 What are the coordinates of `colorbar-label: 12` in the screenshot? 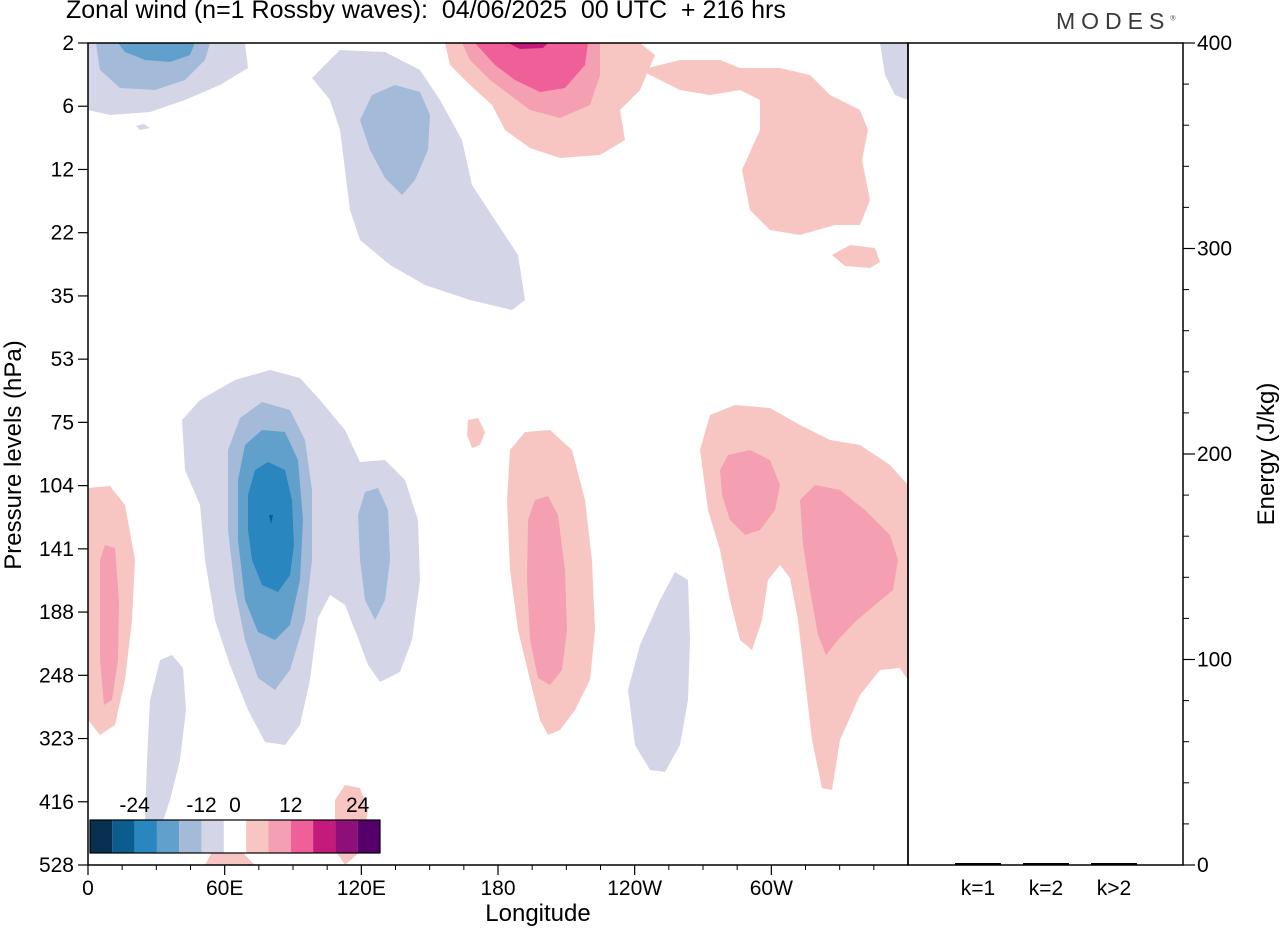 It's located at (290, 805).